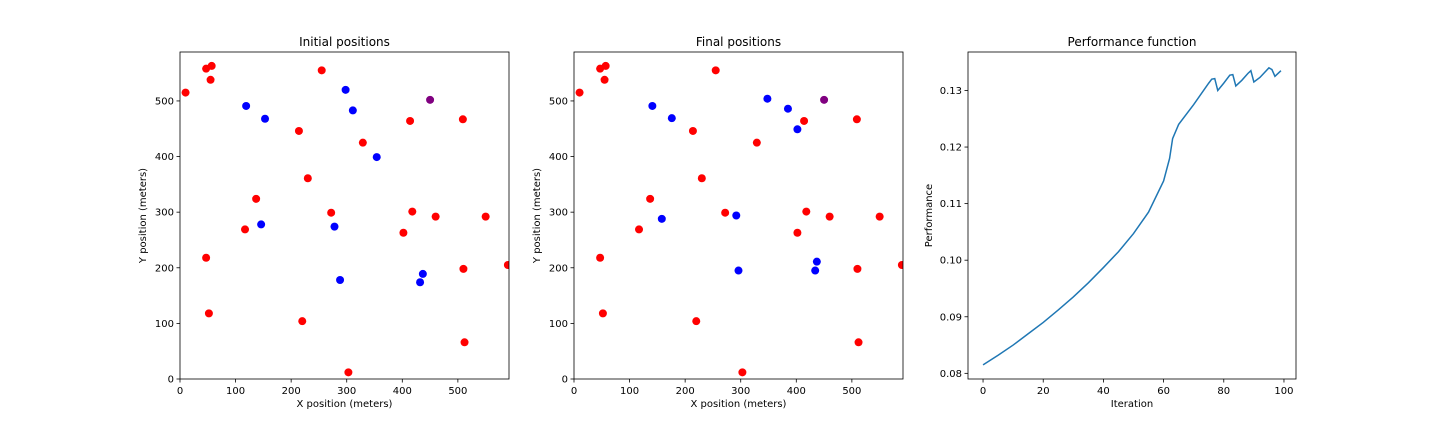 The image size is (1440, 432). Describe the element at coordinates (951, 148) in the screenshot. I see `y-tick-label: 0.12` at that location.